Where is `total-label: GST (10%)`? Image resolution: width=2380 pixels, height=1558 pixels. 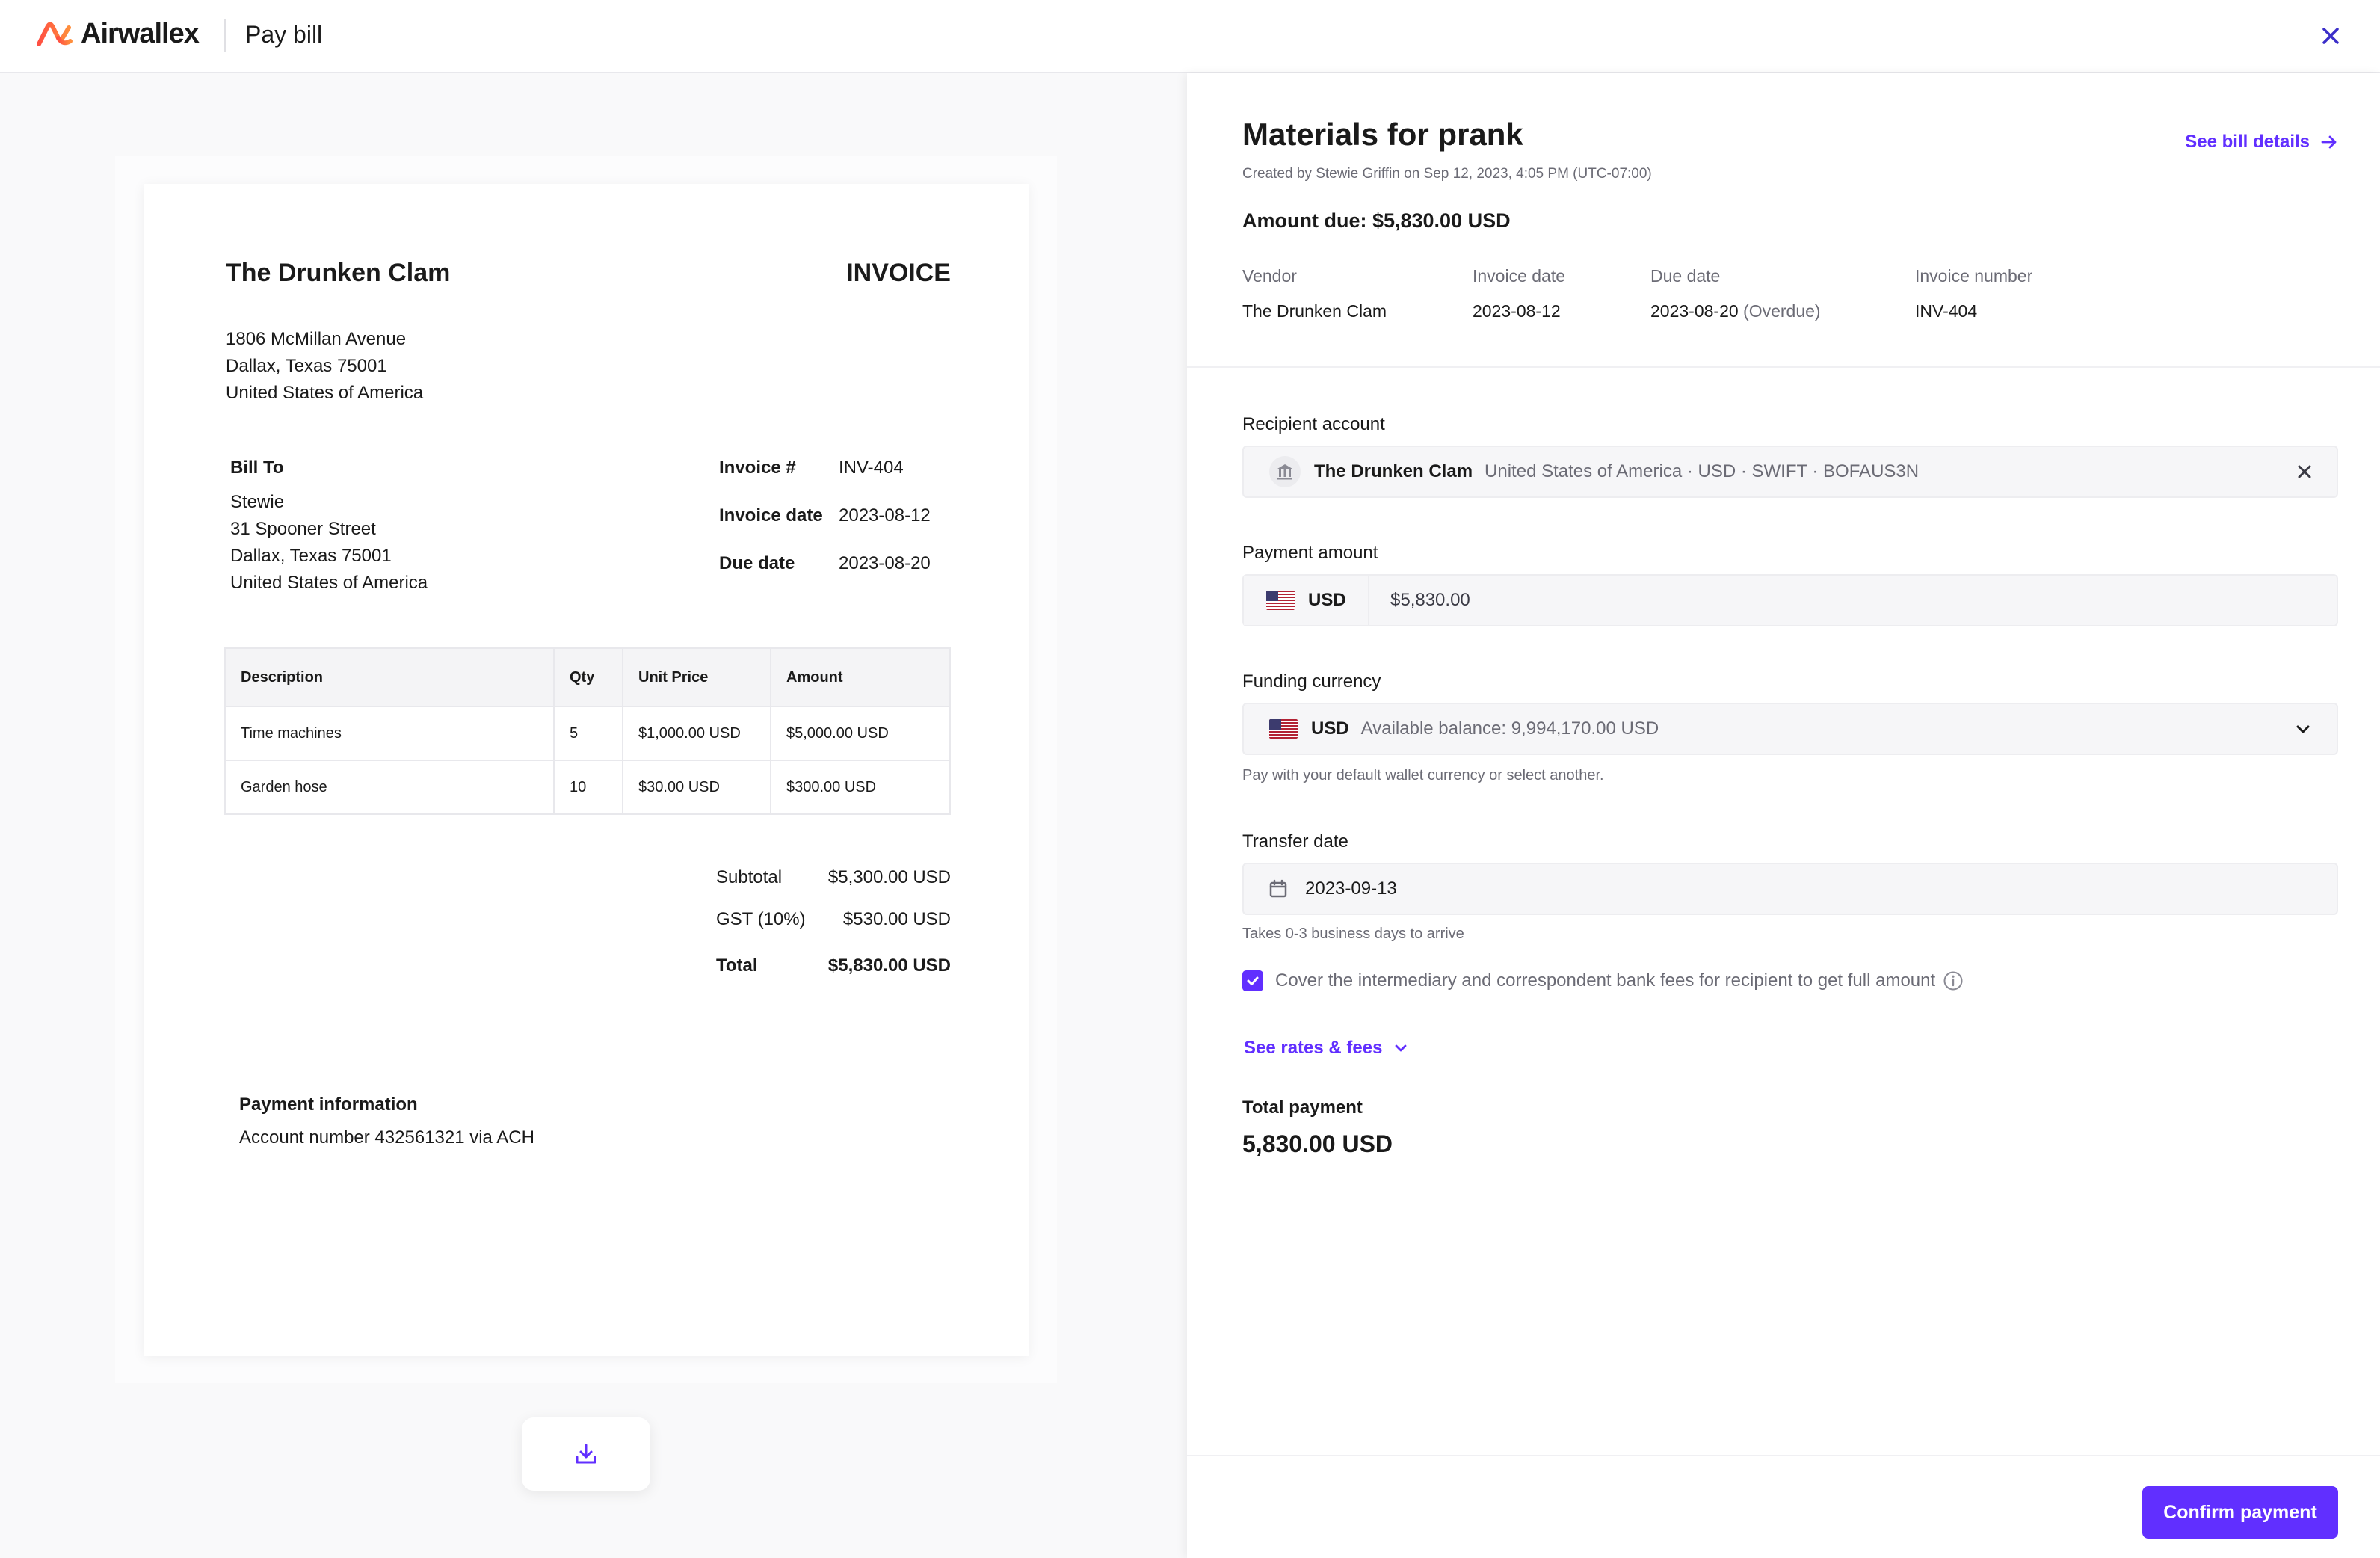 total-label: GST (10%) is located at coordinates (761, 919).